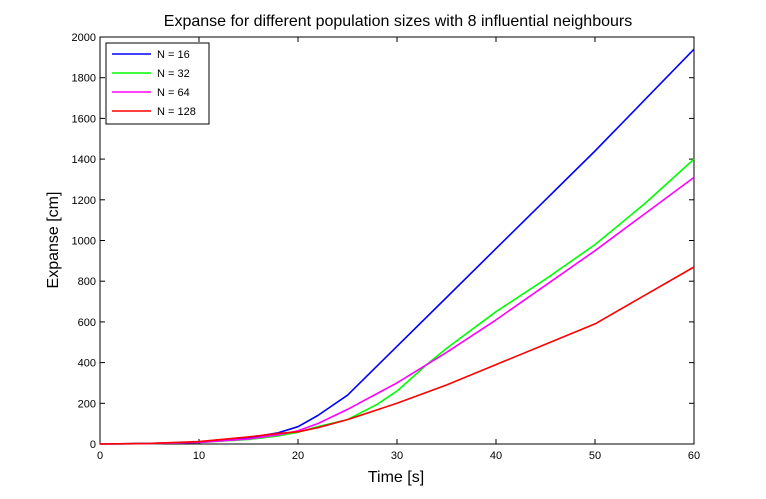 The image size is (766, 499). Describe the element at coordinates (199, 456) in the screenshot. I see `x-tick-label: 10` at that location.